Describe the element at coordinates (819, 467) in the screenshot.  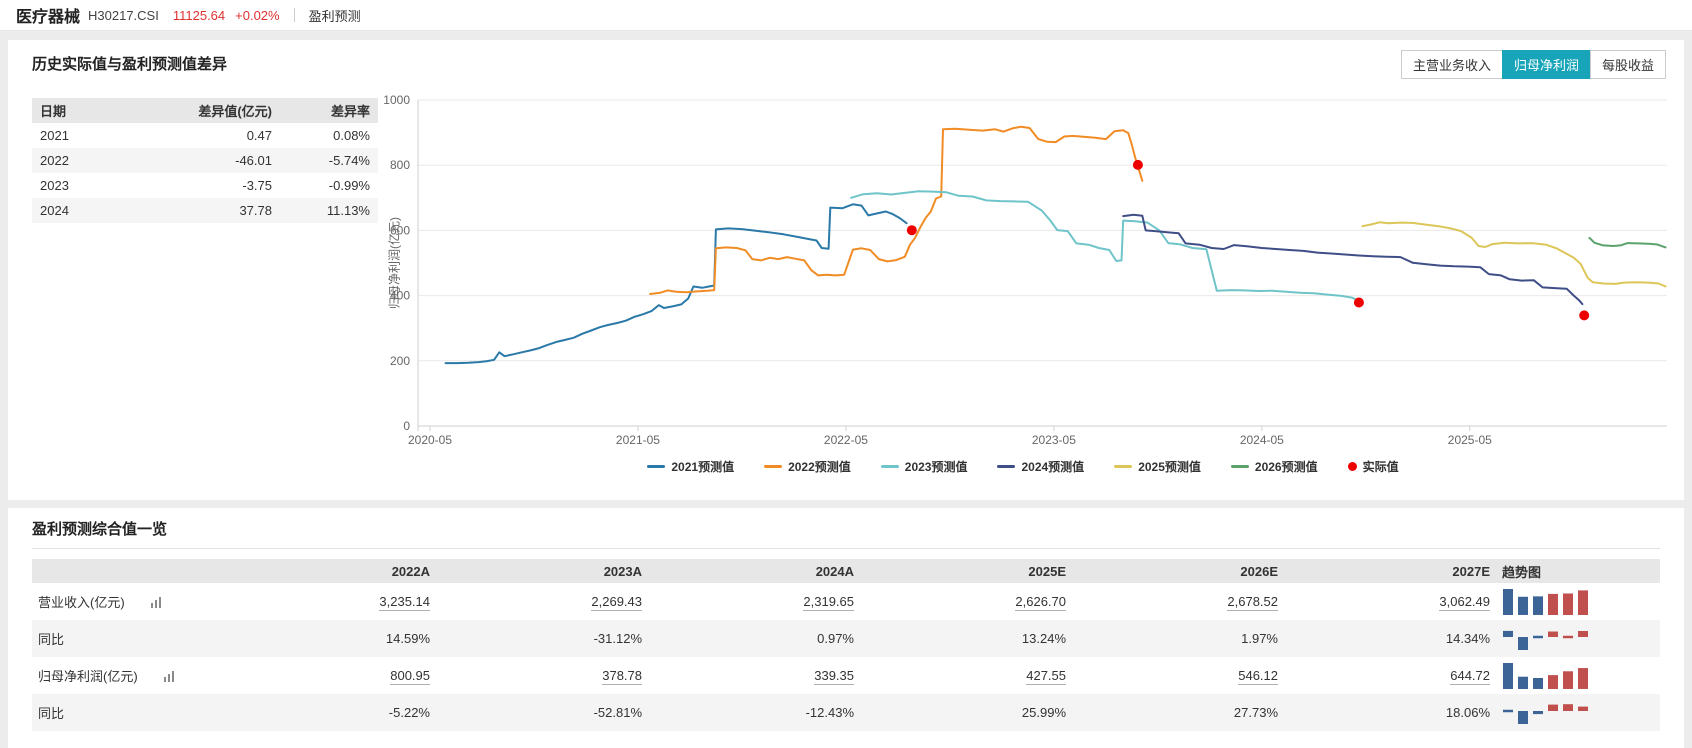
I see `legend-label: 2022预测值` at that location.